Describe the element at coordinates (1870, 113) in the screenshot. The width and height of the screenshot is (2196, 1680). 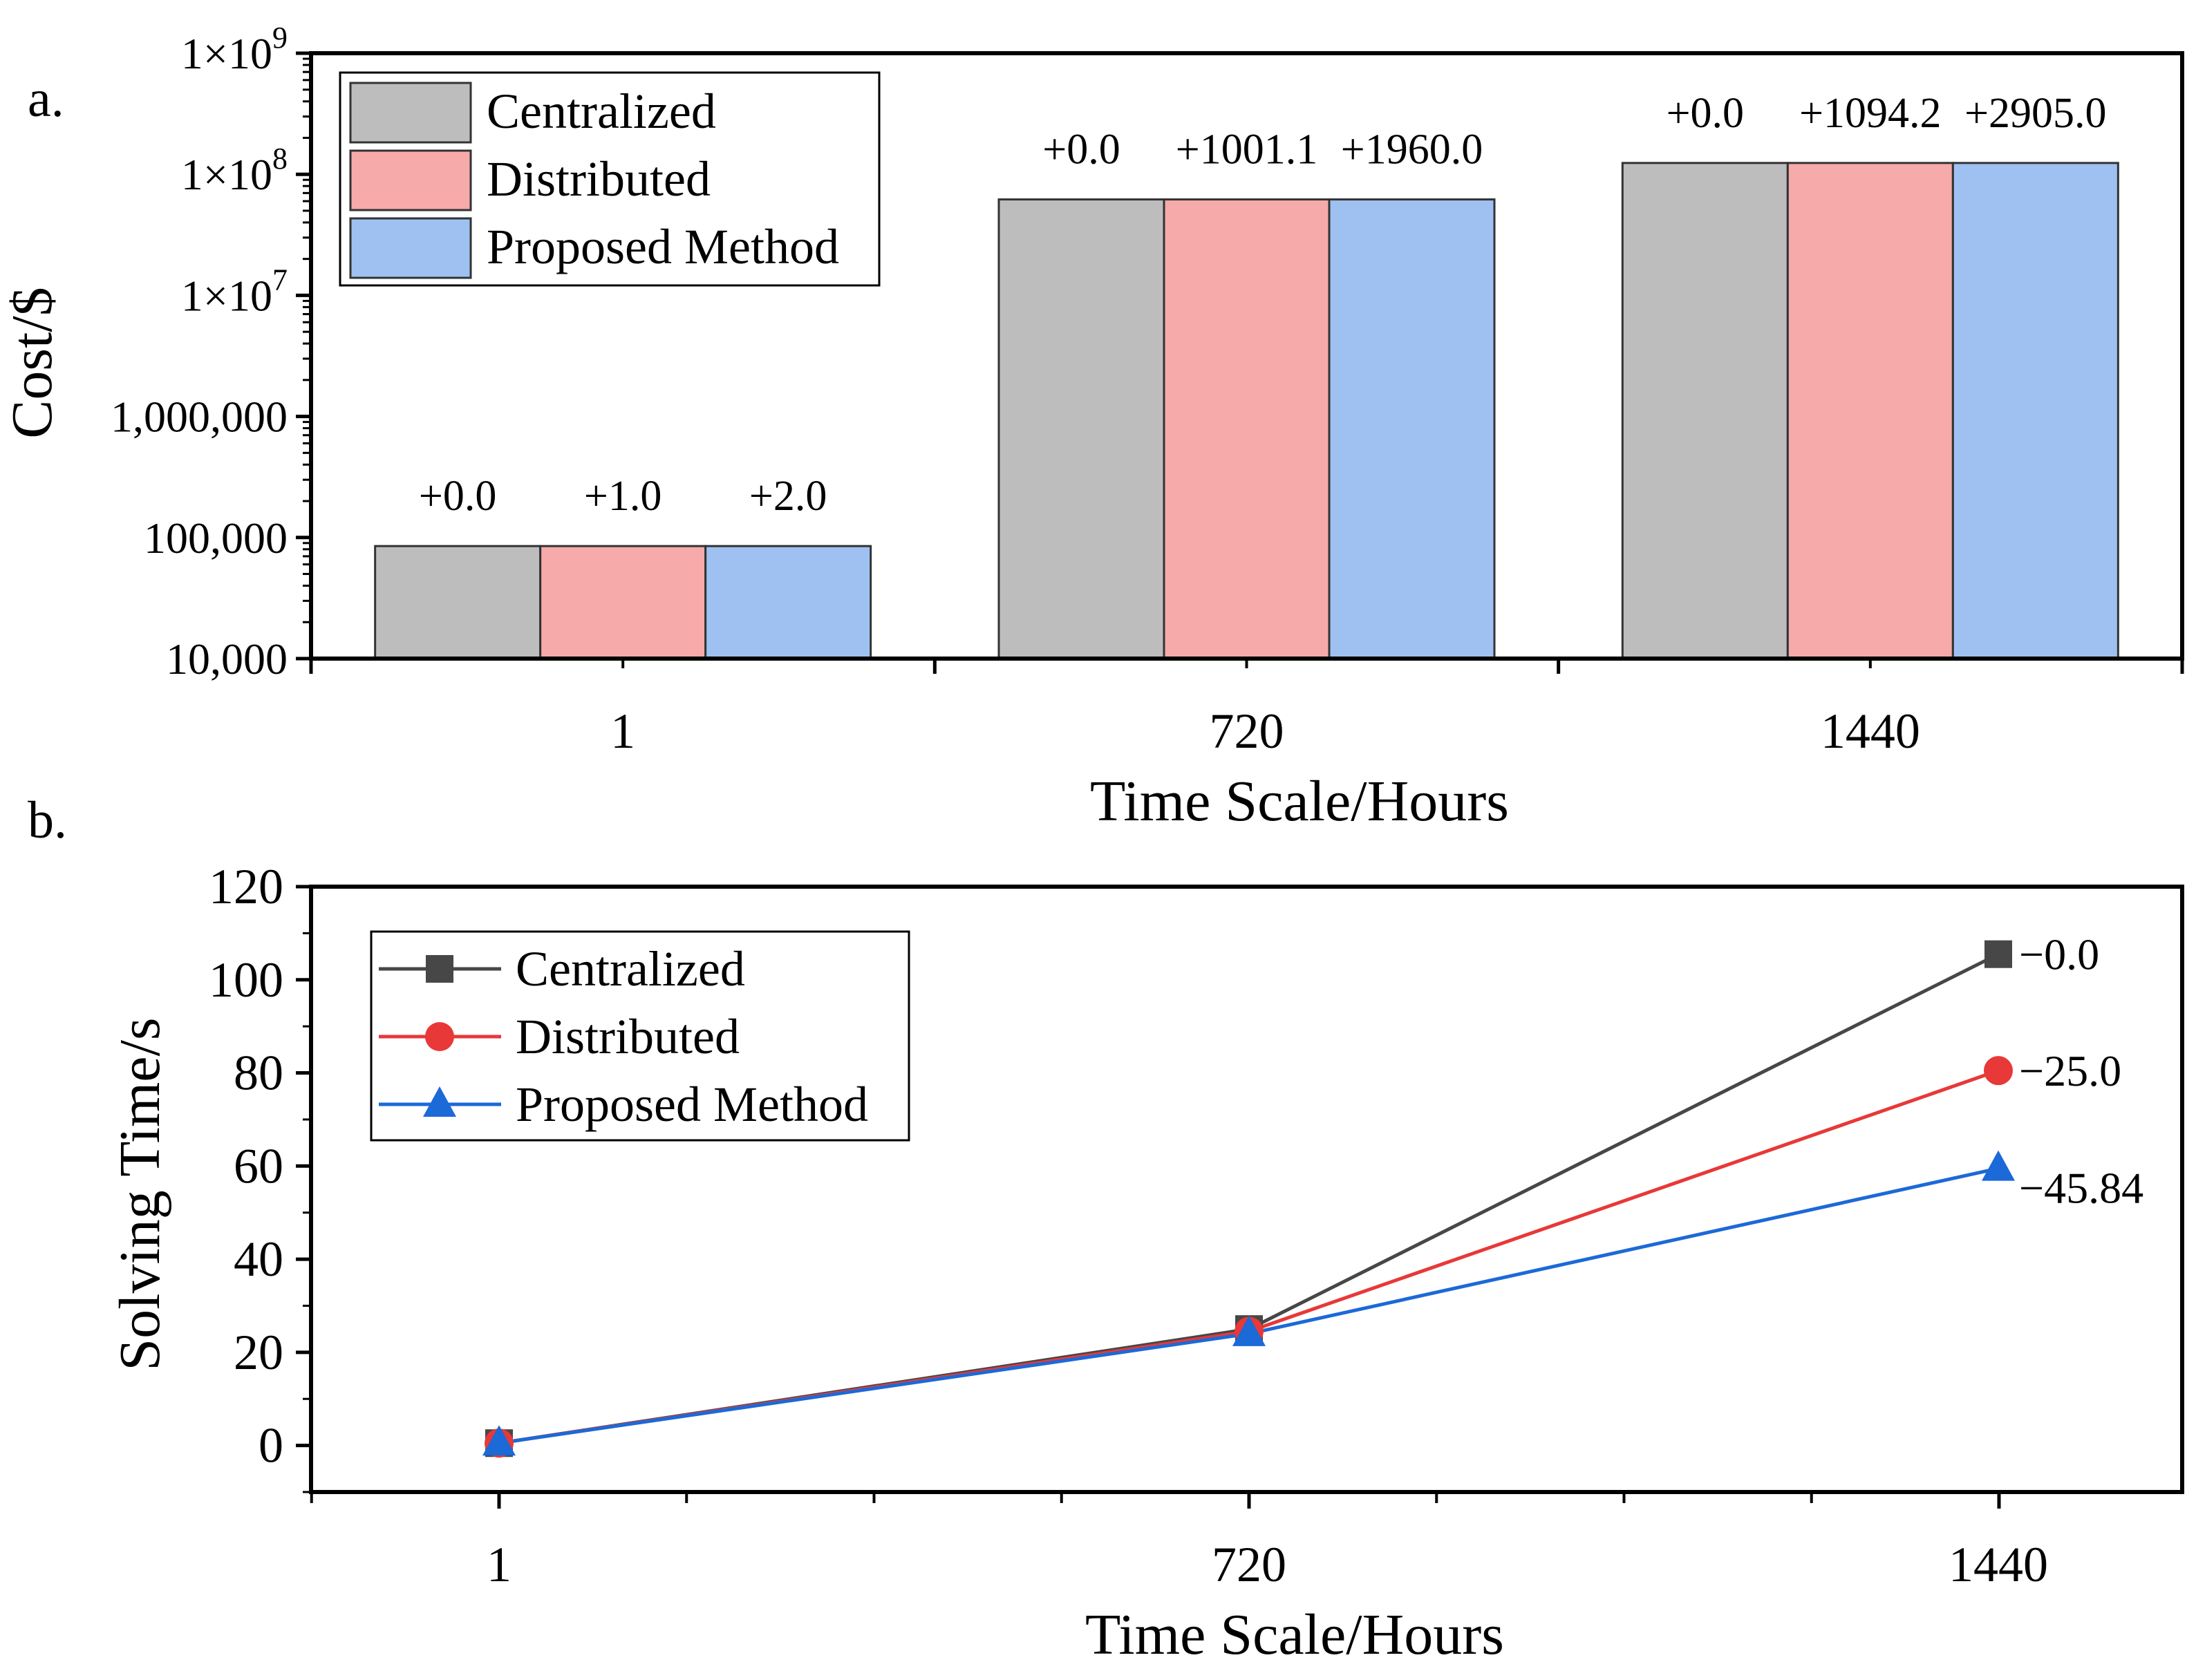
I see `bar-data-label: +1094.2` at that location.